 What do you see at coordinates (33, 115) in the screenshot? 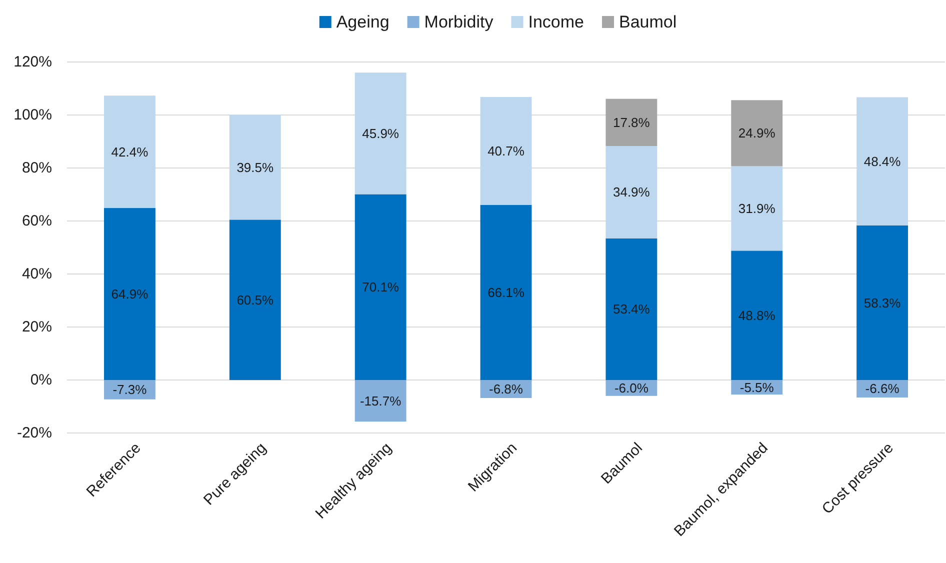
I see `y-tick-label: 100%` at bounding box center [33, 115].